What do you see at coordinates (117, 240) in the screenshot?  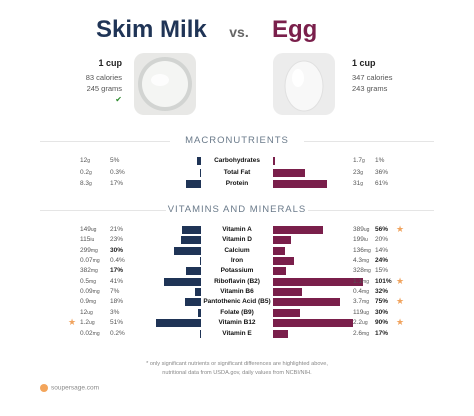 I see `left-percent: 23%` at bounding box center [117, 240].